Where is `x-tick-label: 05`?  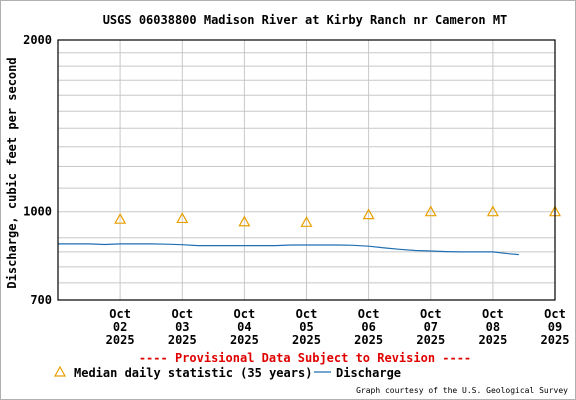 x-tick-label: 05 is located at coordinates (306, 327).